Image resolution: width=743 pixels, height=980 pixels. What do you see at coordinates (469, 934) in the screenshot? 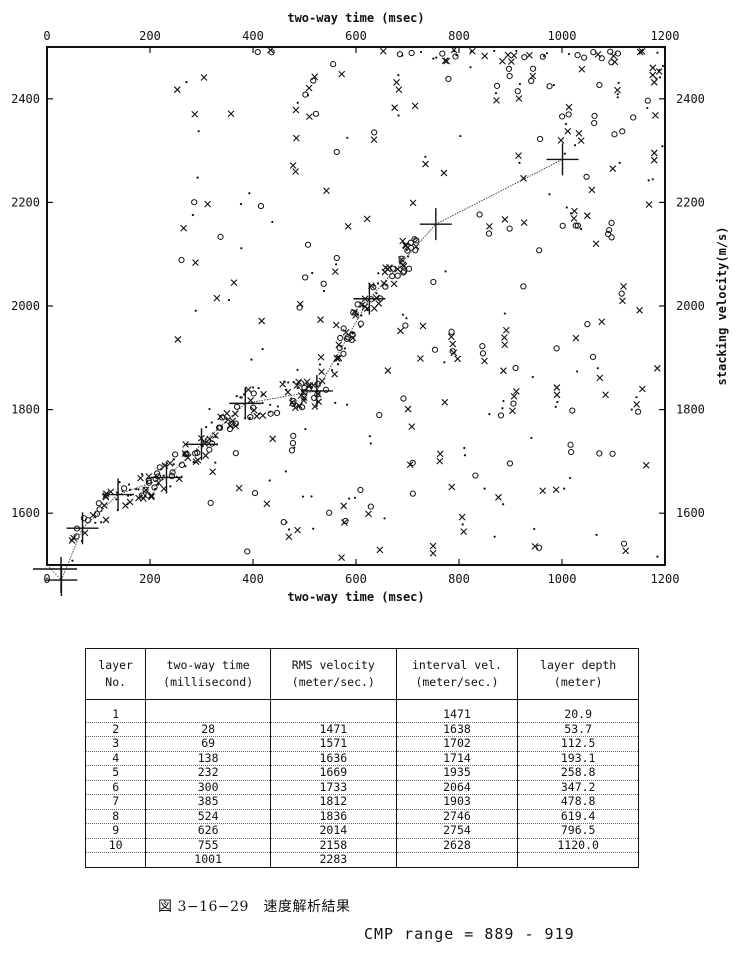
I see `cmp-range: CMP range = 889 - 919` at bounding box center [469, 934].